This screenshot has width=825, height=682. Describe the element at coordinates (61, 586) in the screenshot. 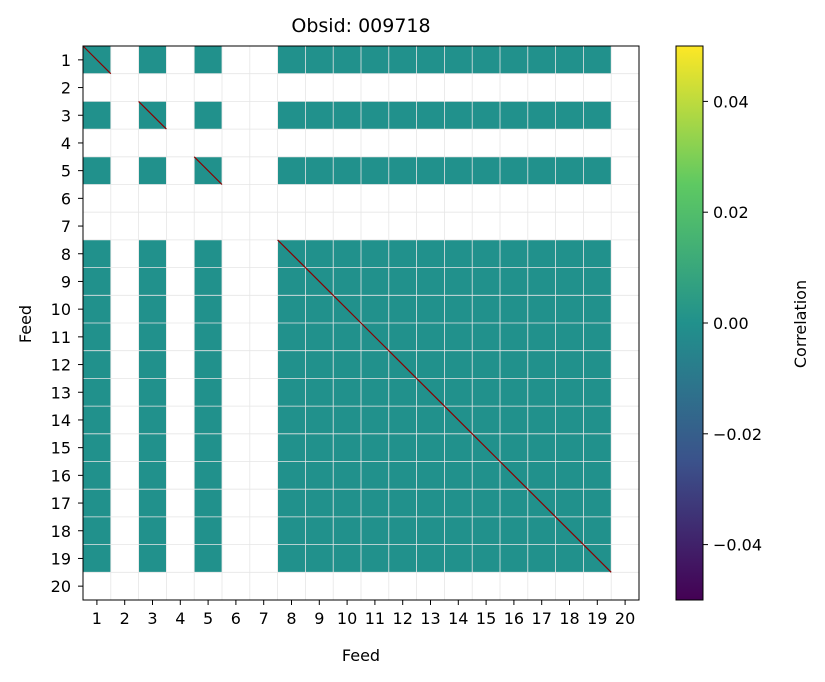

I see `y-tick-label: 20` at that location.